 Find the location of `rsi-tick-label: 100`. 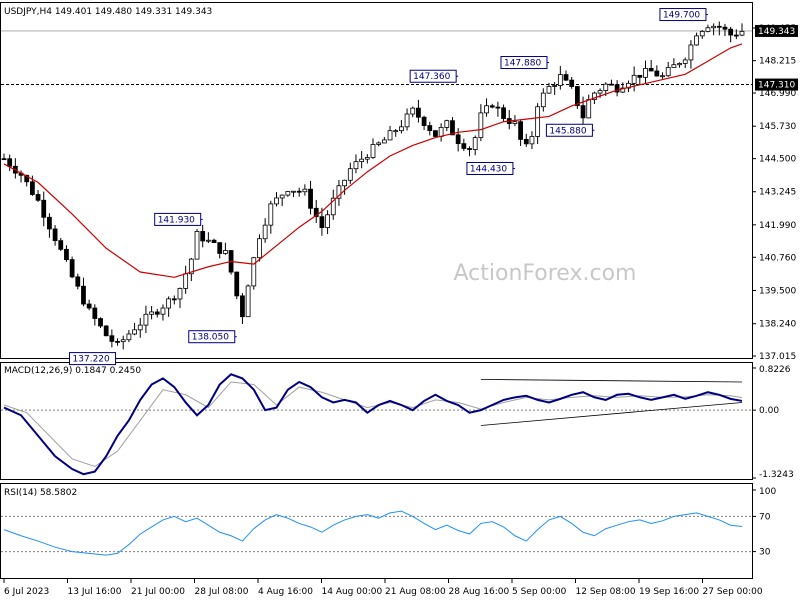

rsi-tick-label: 100 is located at coordinates (767, 492).